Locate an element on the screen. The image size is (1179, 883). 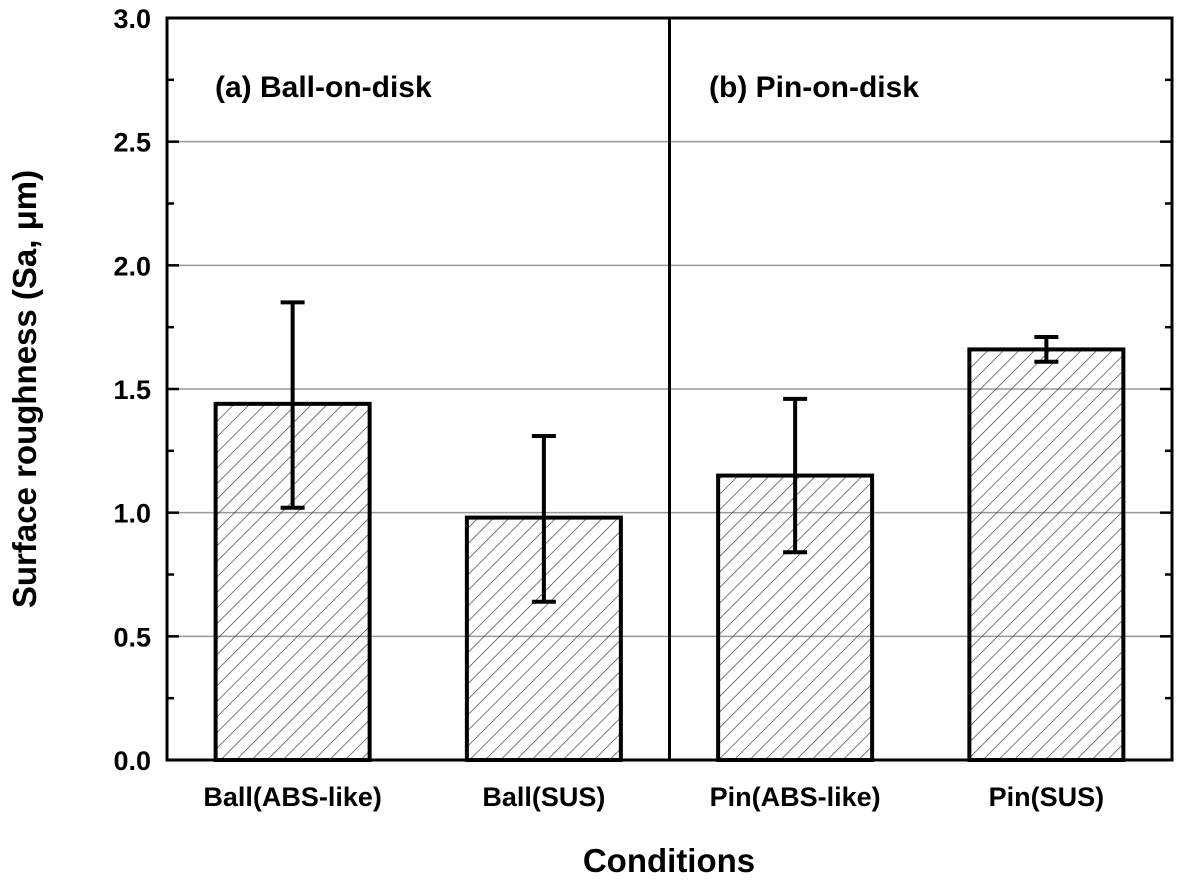
panel-label-b: (b) Pin-on-disk is located at coordinates (814, 87).